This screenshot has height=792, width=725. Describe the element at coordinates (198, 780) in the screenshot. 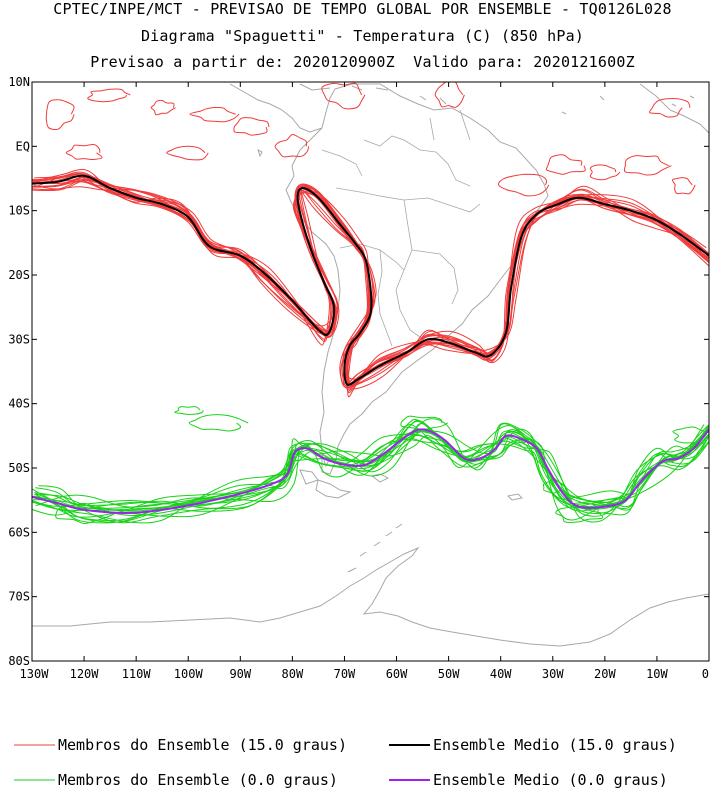

I see `legend-members-0-label: Membros do Ensemble (0.0 graus)` at that location.